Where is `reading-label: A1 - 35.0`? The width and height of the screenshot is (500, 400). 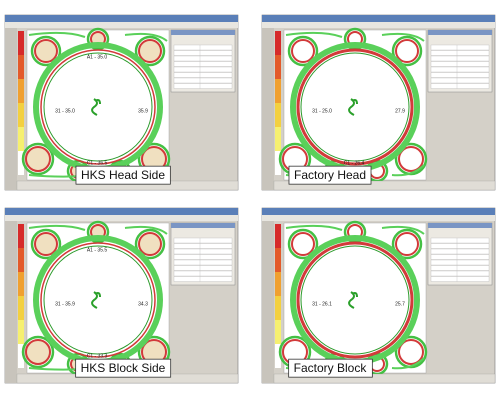 reading-label: A1 - 35.0 is located at coordinates (97, 57).